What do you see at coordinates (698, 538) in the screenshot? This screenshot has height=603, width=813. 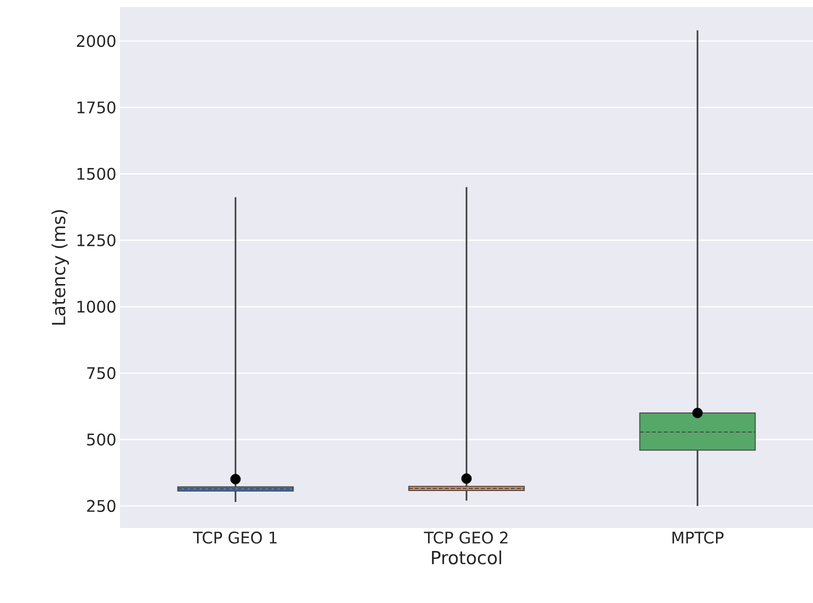 I see `x-tick-label: MPTCP` at bounding box center [698, 538].